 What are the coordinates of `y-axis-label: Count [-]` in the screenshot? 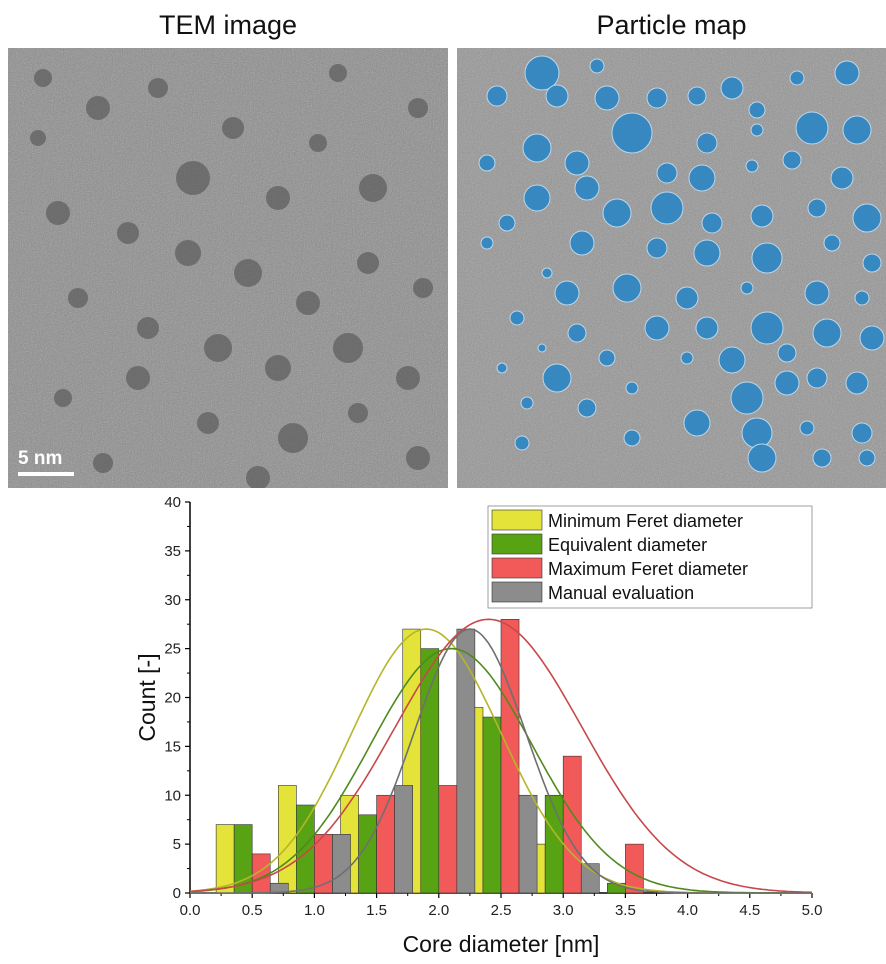 It's located at (147, 697).